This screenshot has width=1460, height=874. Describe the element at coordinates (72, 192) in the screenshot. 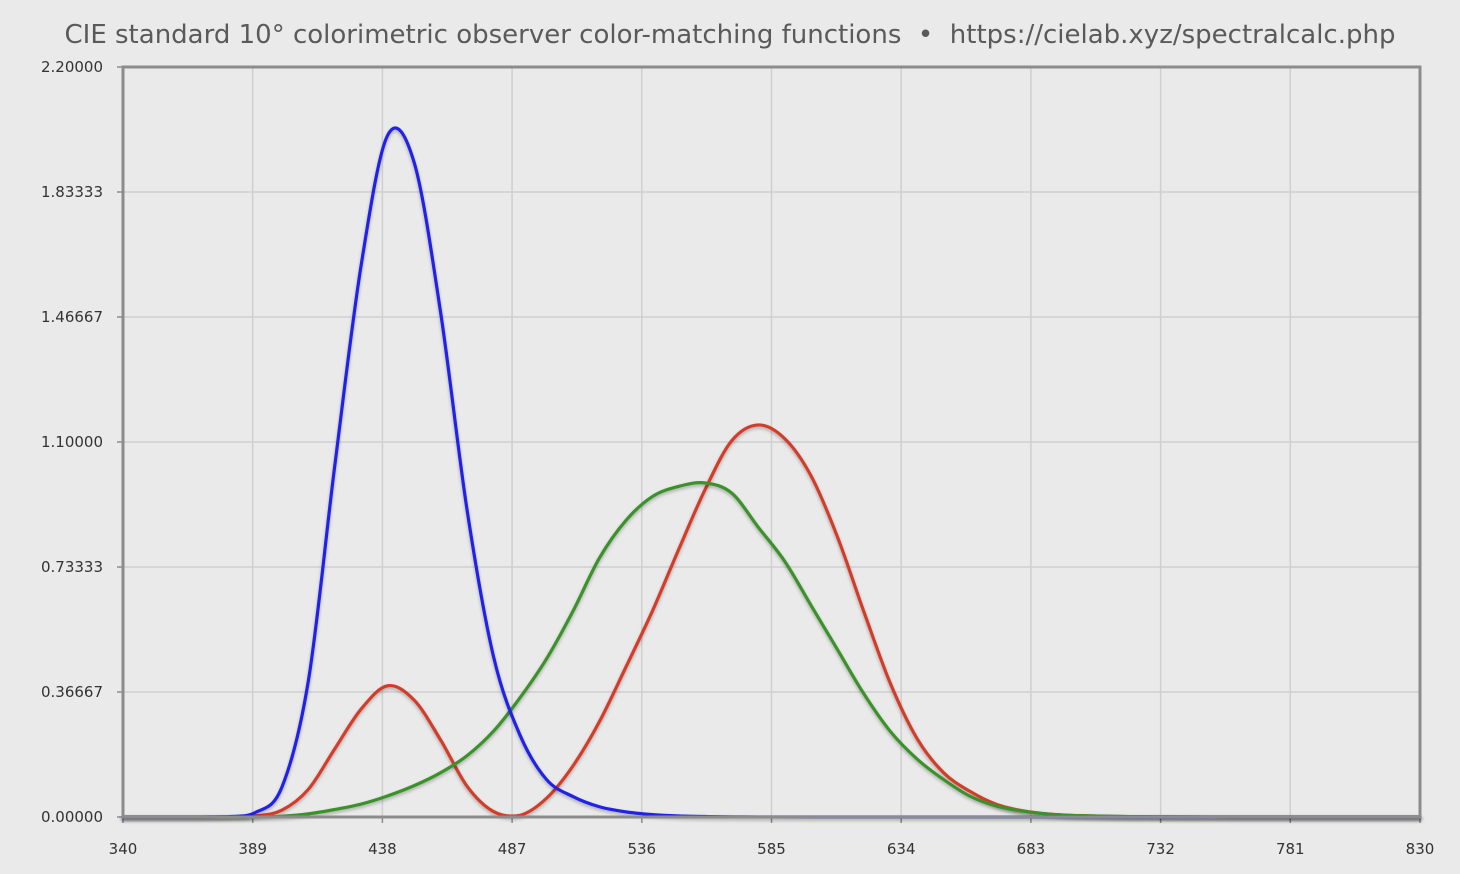

I see `y-tick-label: 1.83333` at that location.